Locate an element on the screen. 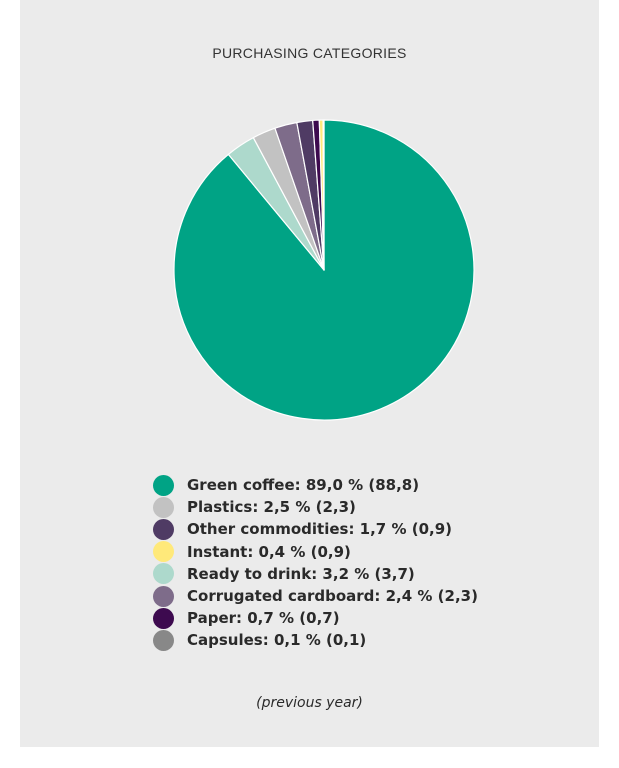 The height and width of the screenshot is (768, 619). pie-slice-capsules is located at coordinates (323, 195).